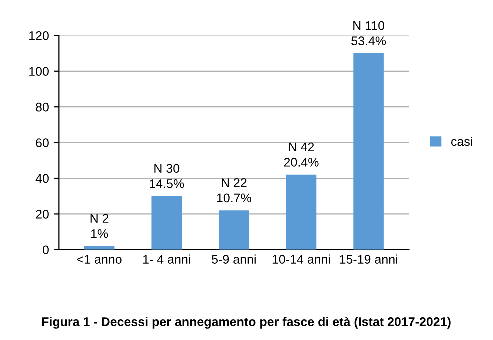 Image resolution: width=493 pixels, height=340 pixels. Describe the element at coordinates (42, 179) in the screenshot. I see `y-tick-label: 40` at that location.